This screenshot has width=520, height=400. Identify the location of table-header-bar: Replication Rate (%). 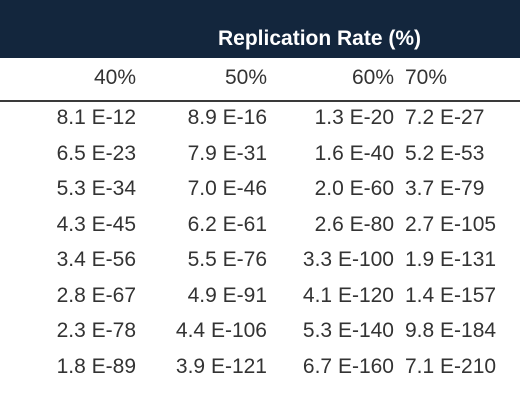
(260, 29).